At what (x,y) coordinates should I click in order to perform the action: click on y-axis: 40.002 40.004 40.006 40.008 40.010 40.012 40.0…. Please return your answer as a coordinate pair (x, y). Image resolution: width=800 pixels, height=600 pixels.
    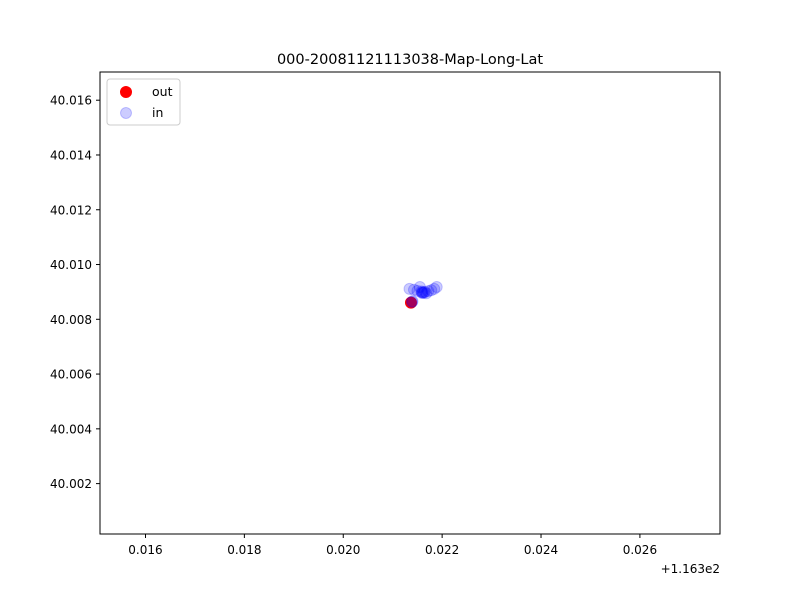
    Looking at the image, I should click on (75, 292).